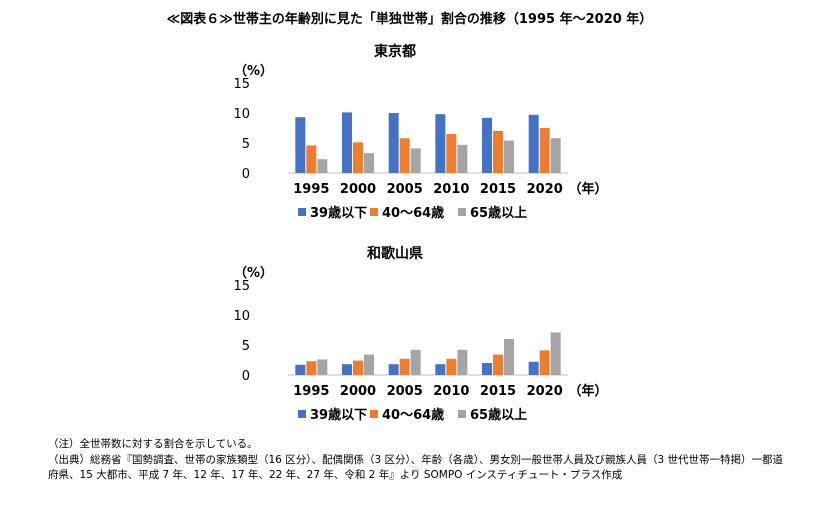 The image size is (819, 523). I want to click on chart-title: 和歌山県, so click(395, 253).